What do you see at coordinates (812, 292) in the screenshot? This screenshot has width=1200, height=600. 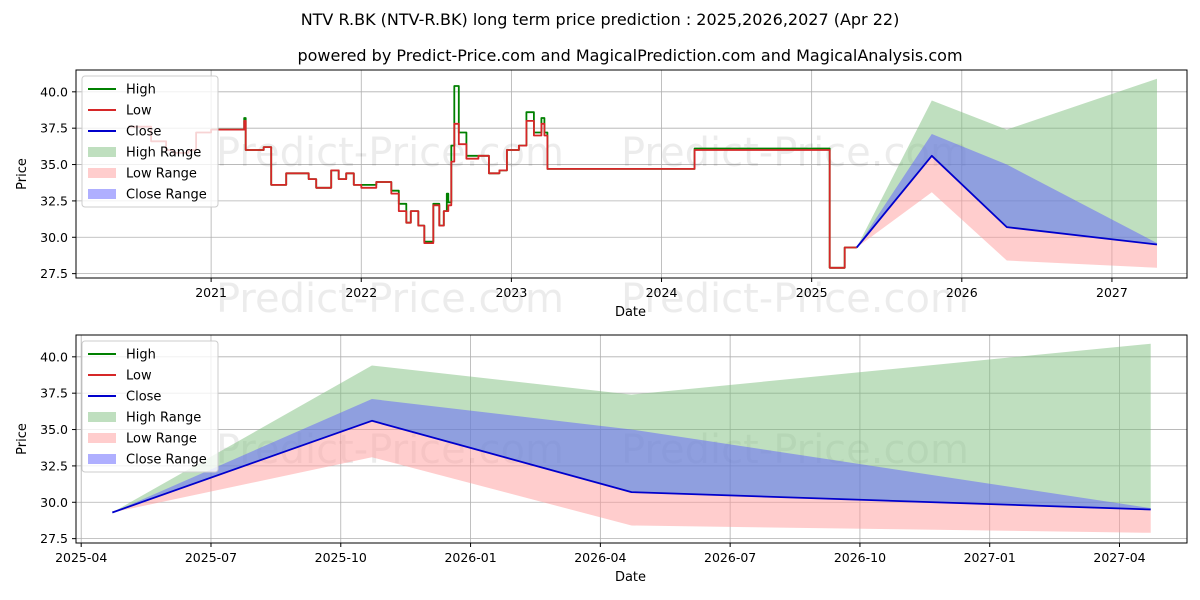 I see `x-tick-label: 2025` at bounding box center [812, 292].